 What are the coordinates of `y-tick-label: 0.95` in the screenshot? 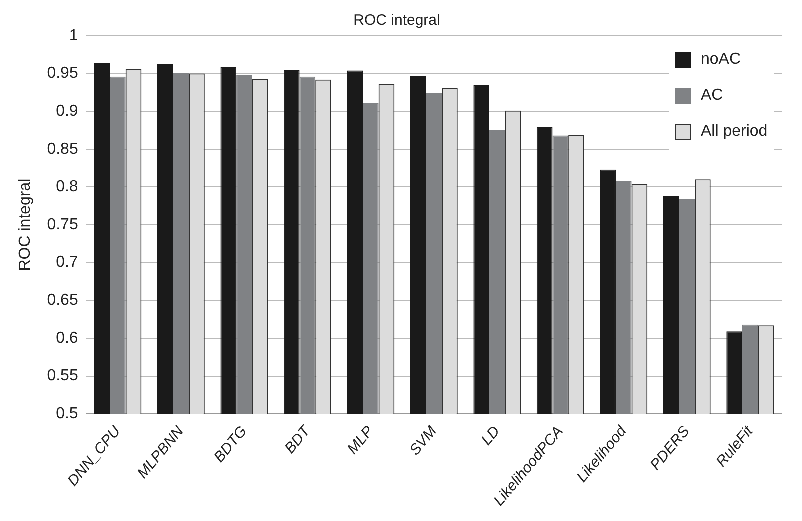 It's located at (62, 73).